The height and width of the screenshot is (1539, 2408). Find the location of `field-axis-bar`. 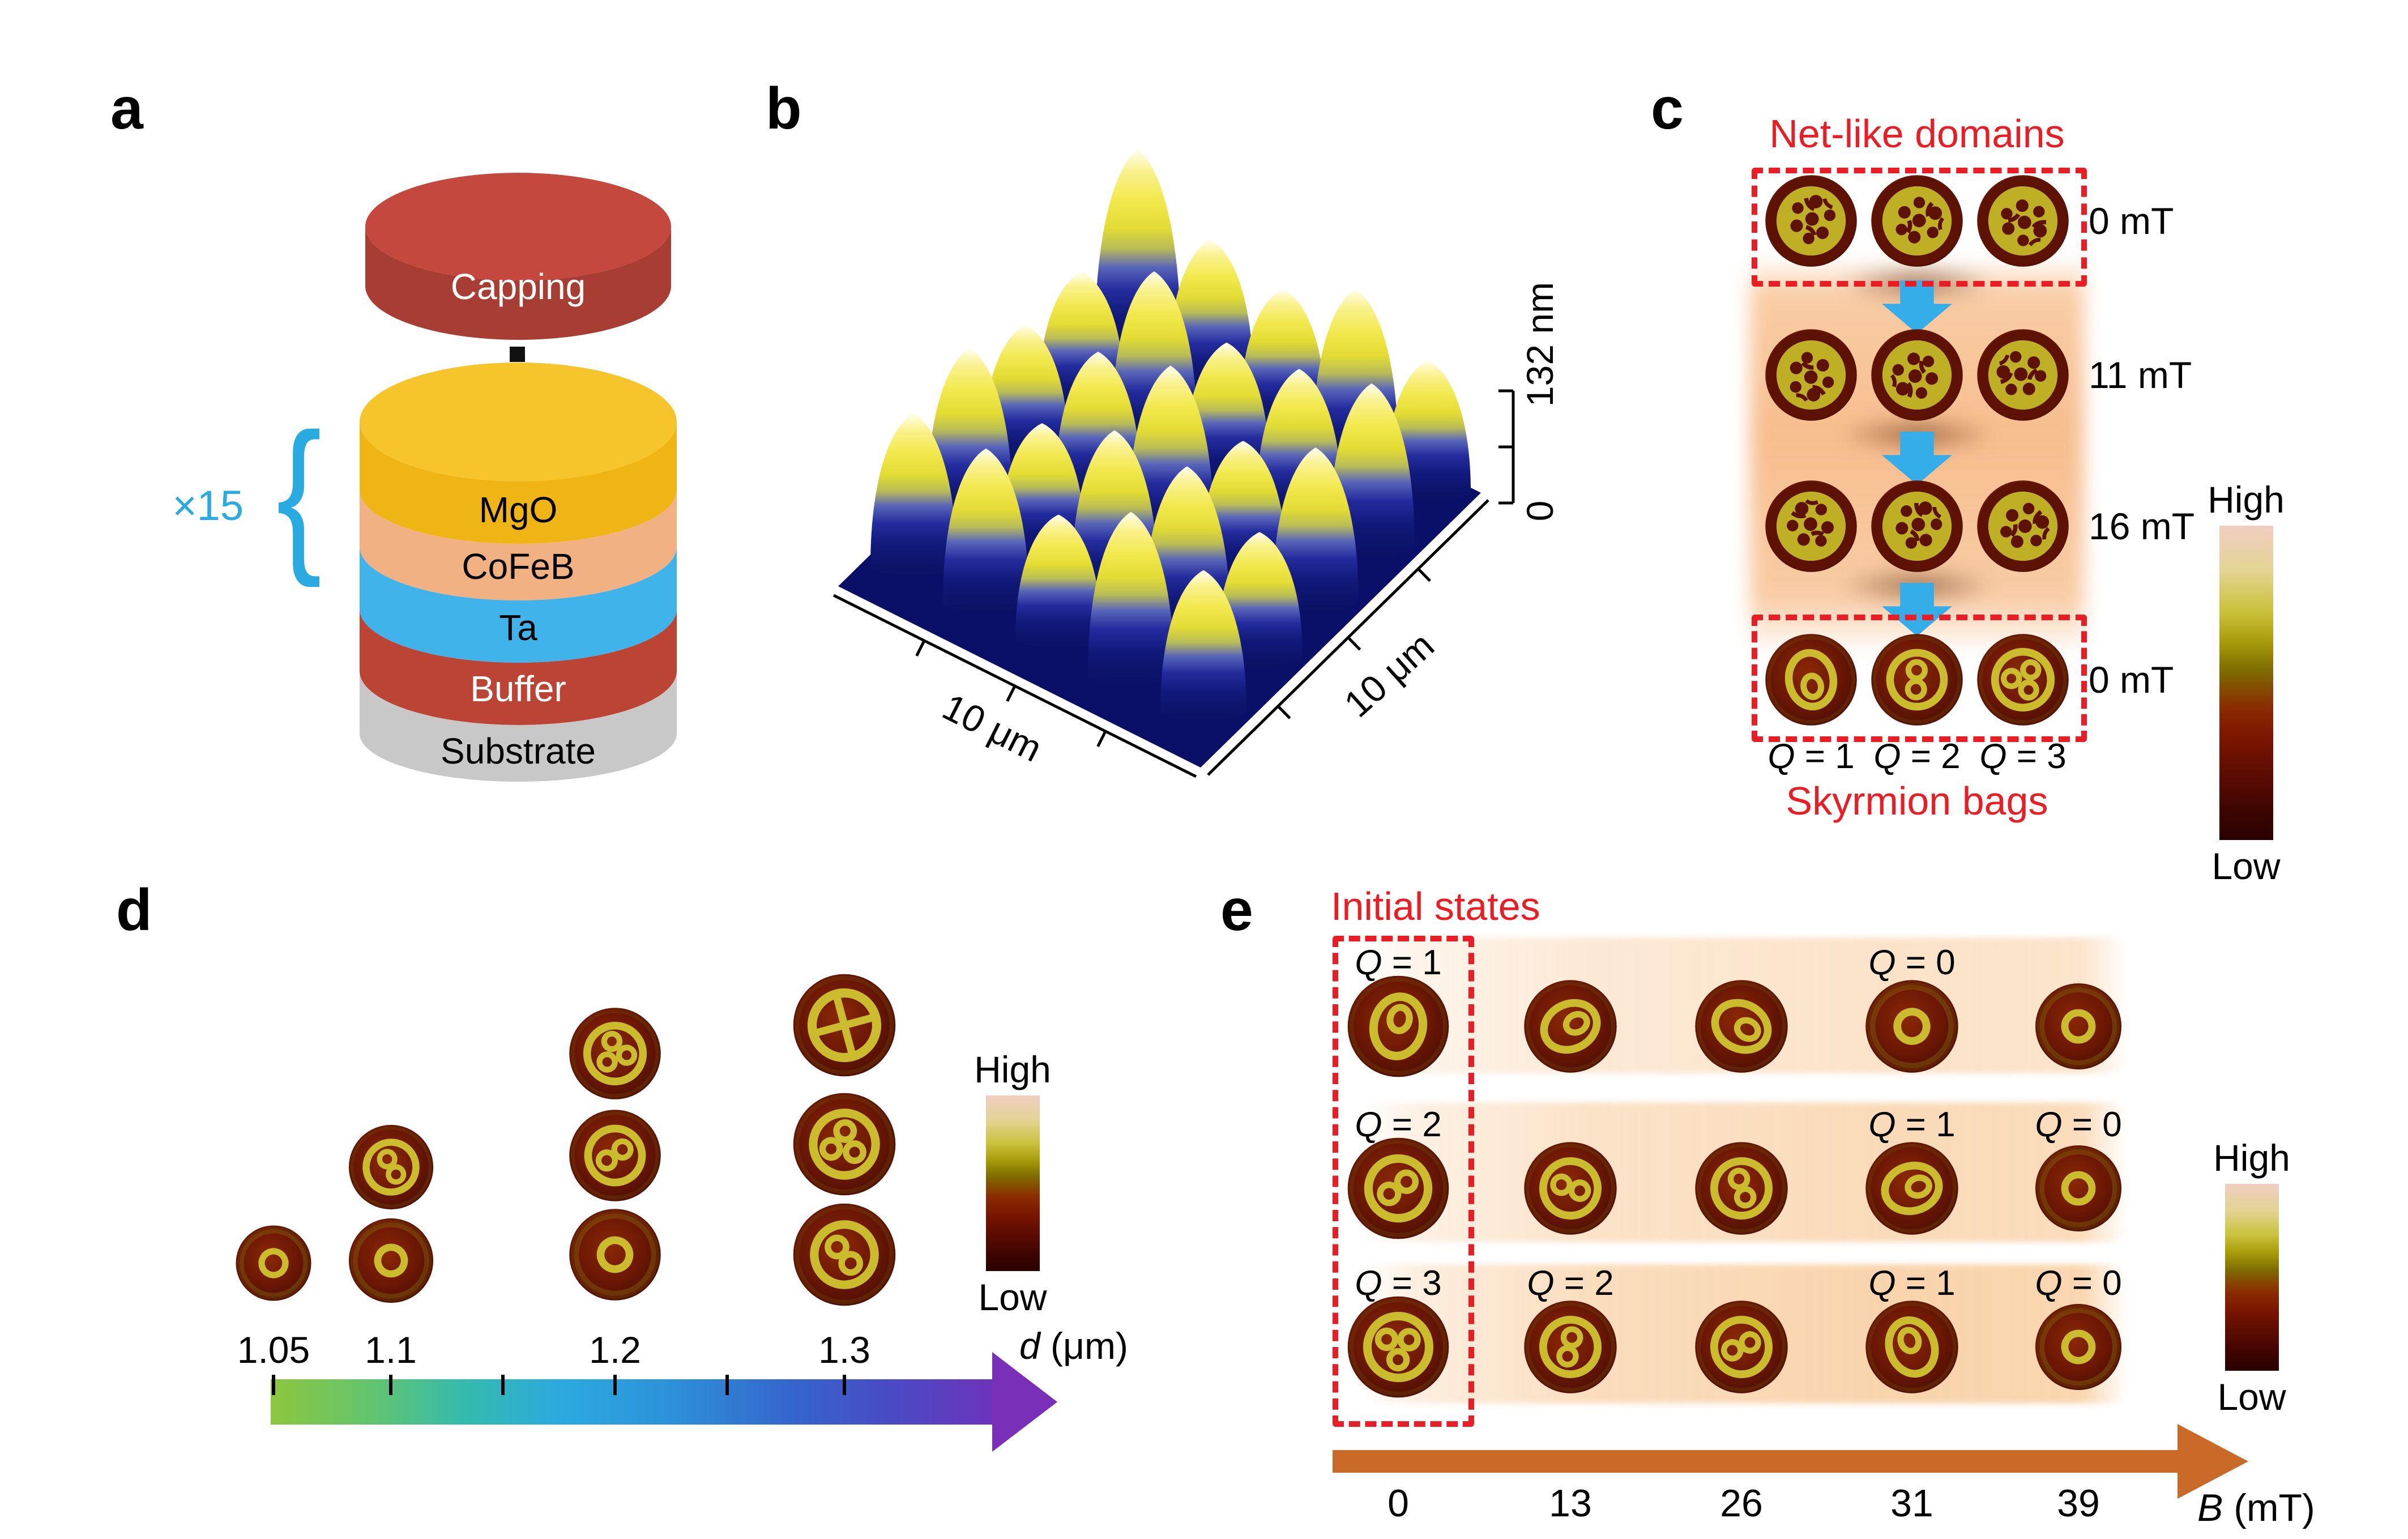

field-axis-bar is located at coordinates (1755, 1461).